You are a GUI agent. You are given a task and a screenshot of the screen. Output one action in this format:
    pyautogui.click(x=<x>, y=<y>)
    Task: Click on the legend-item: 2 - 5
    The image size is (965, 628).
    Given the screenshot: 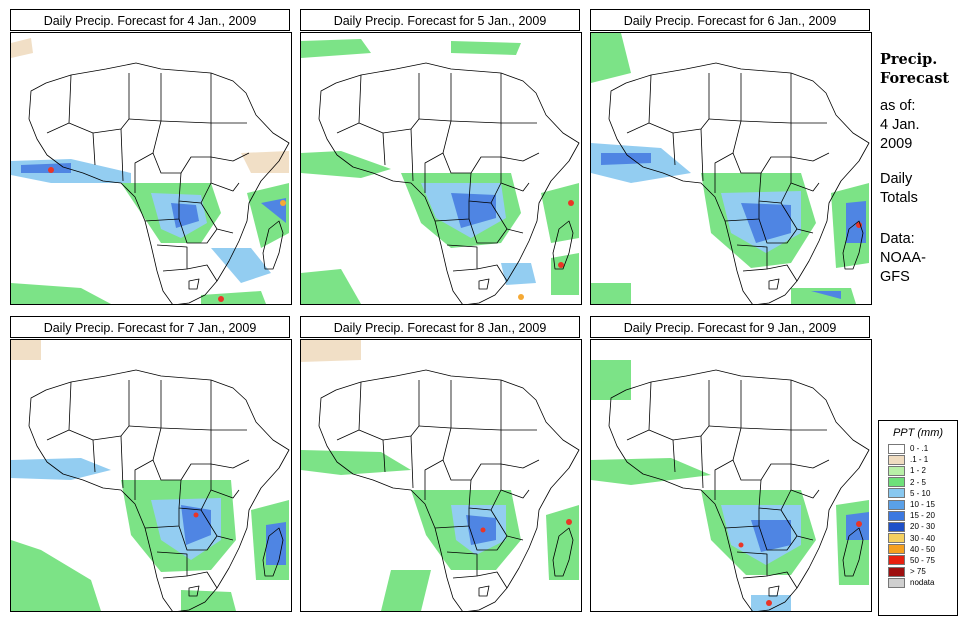 What is the action you would take?
    pyautogui.click(x=922, y=482)
    